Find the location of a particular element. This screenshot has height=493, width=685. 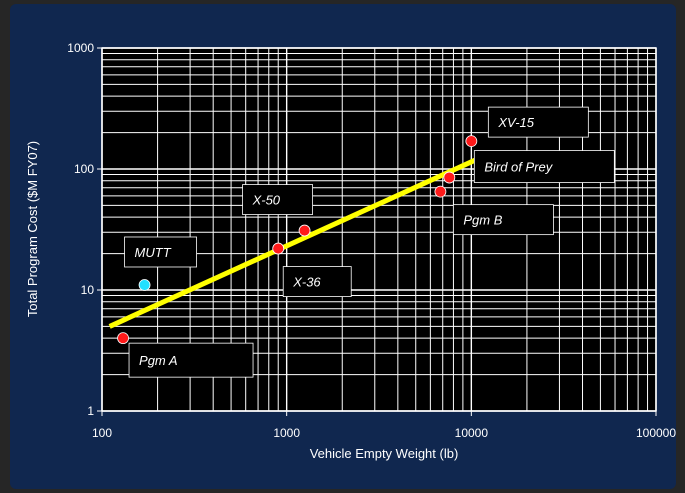

point-label-x-36: X-36 is located at coordinates (306, 282).